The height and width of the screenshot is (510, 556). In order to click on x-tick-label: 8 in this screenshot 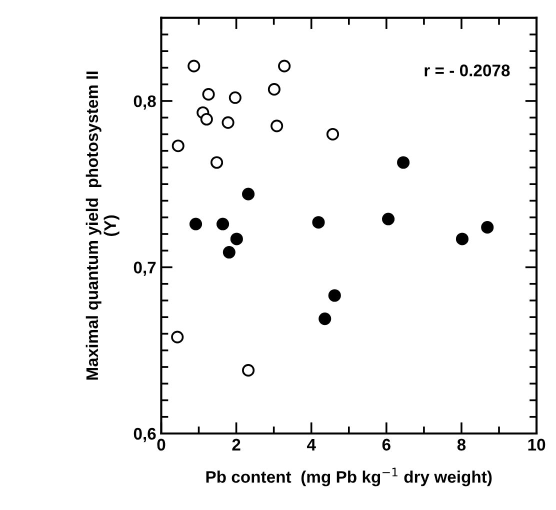, I will do `click(461, 444)`.